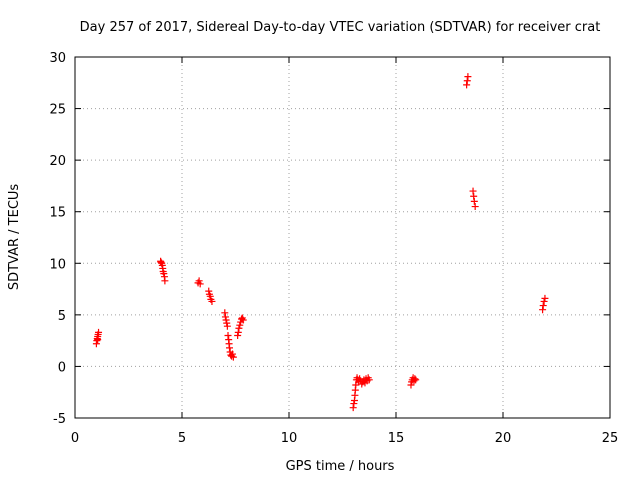 The height and width of the screenshot is (480, 640). I want to click on y-tick-label: 0, so click(62, 367).